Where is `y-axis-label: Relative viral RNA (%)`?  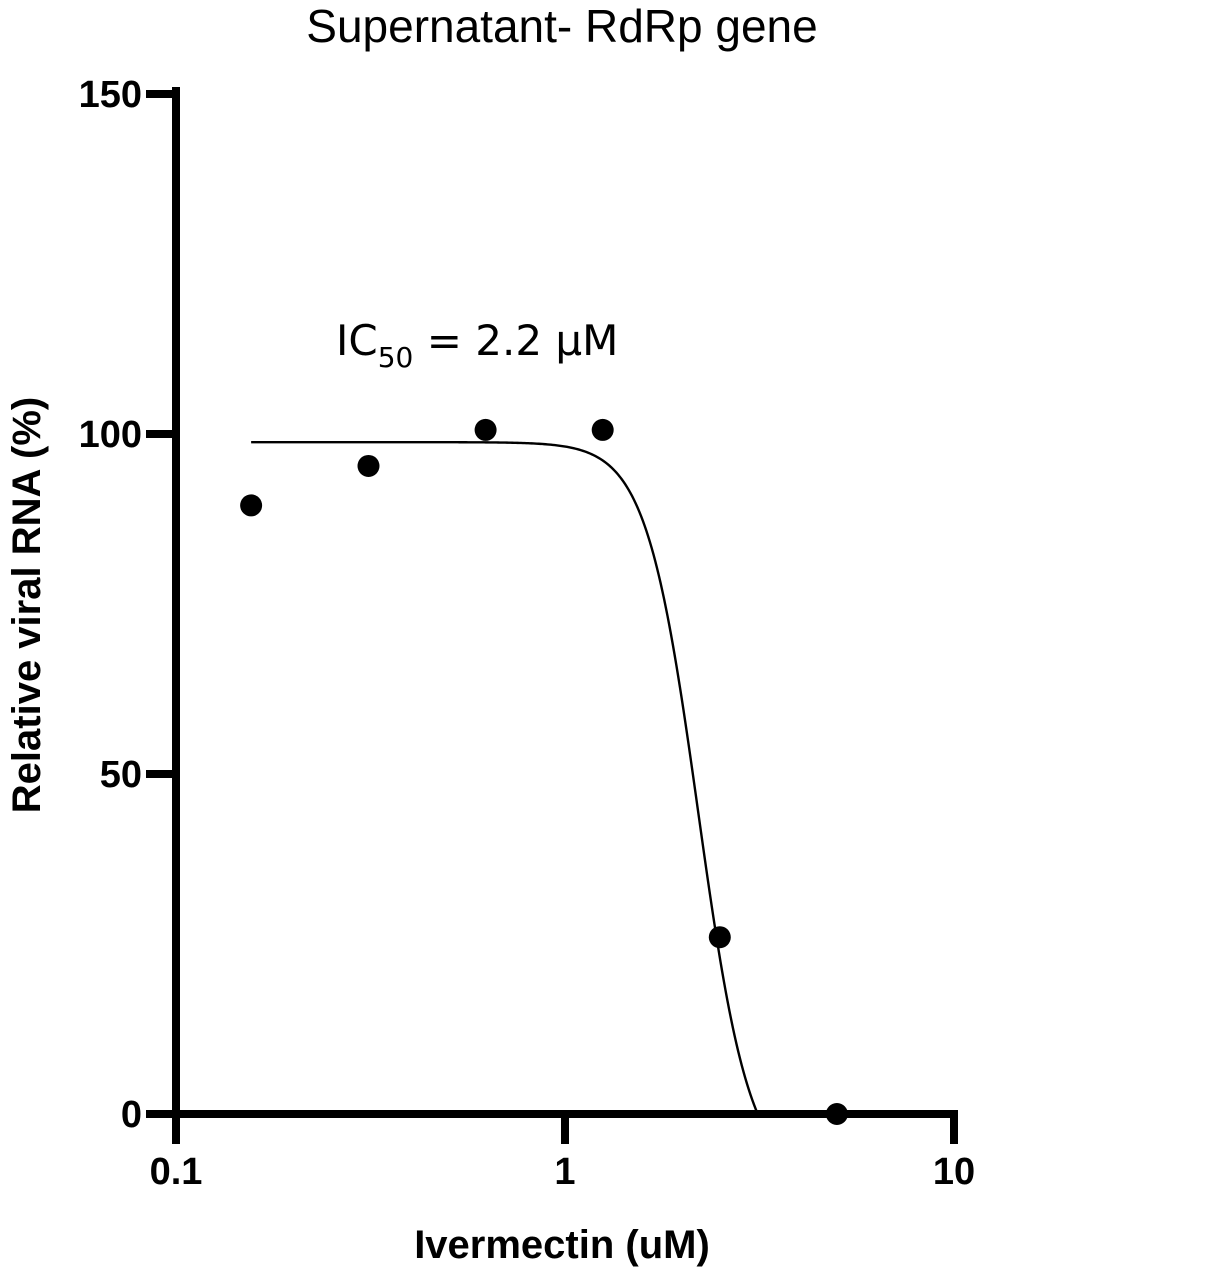
y-axis-label: Relative viral RNA (%) is located at coordinates (27, 605).